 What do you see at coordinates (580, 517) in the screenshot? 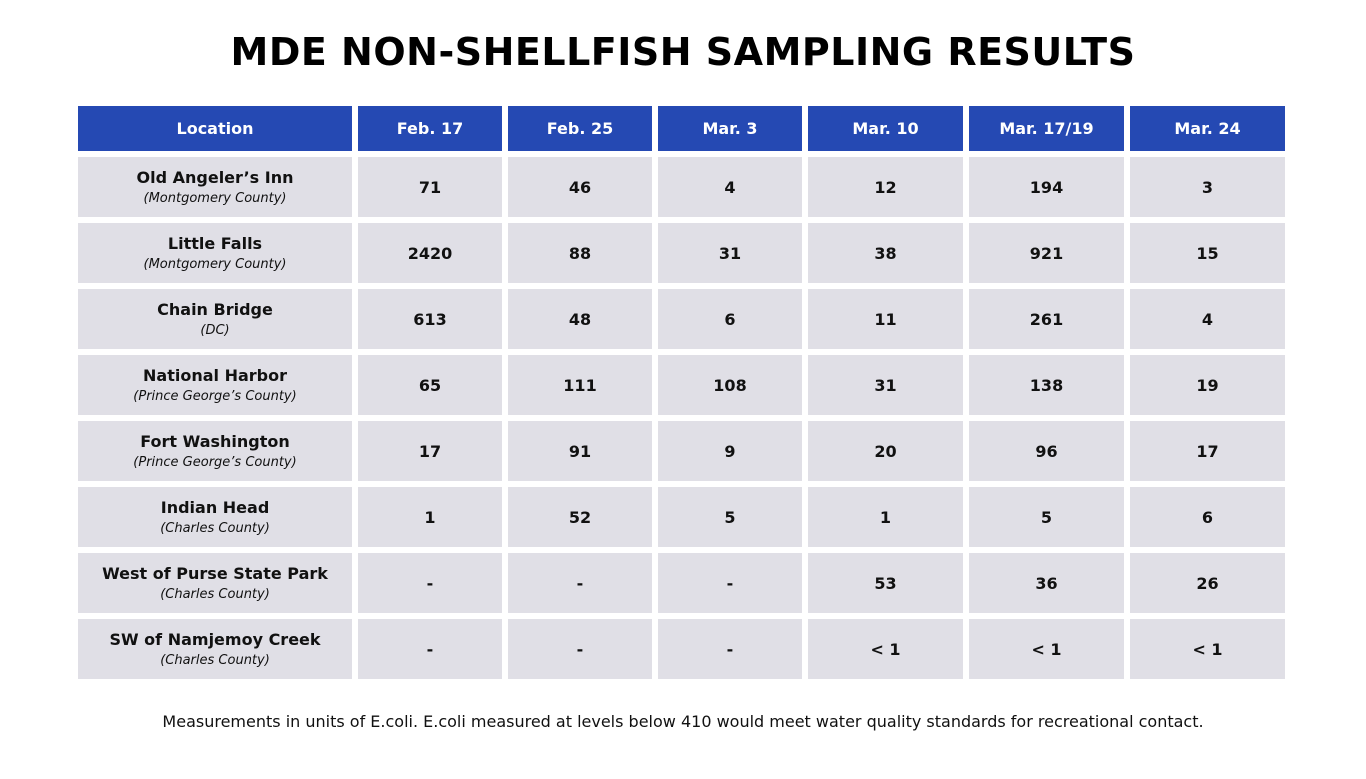
I see `value-cell: 52` at bounding box center [580, 517].